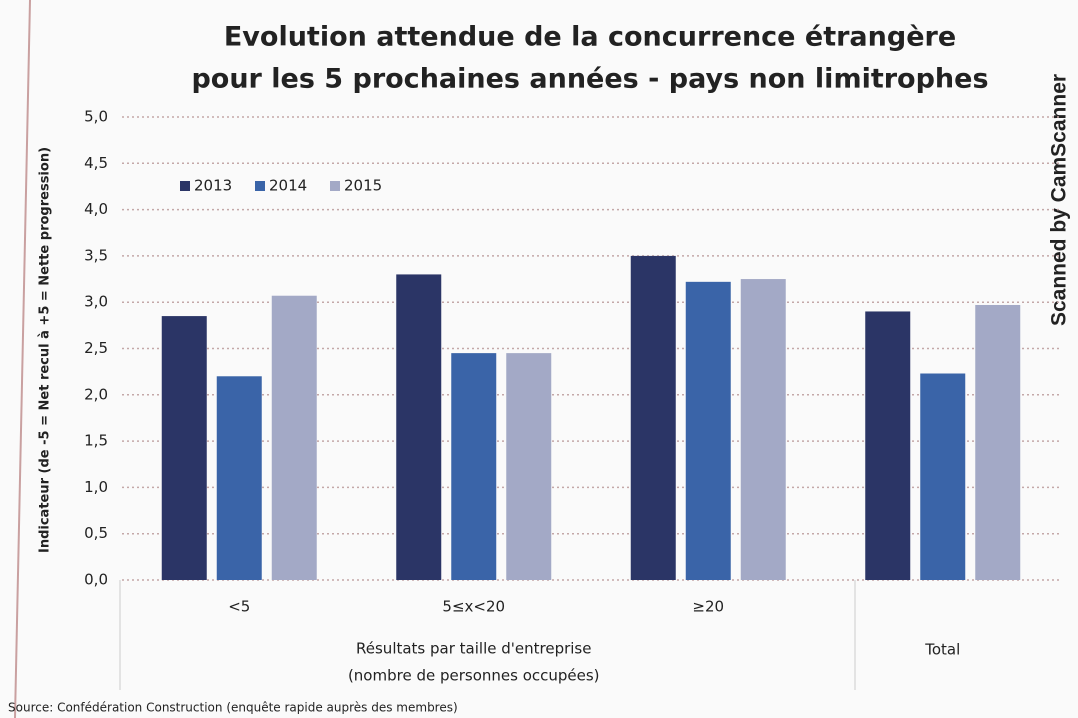 This screenshot has width=1078, height=718. Describe the element at coordinates (96, 487) in the screenshot. I see `y-tick-label: 1,0` at that location.